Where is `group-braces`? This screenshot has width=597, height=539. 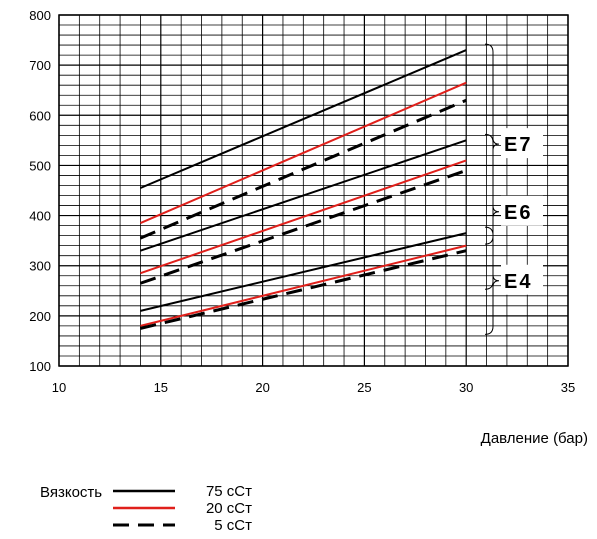 group-braces is located at coordinates (492, 189).